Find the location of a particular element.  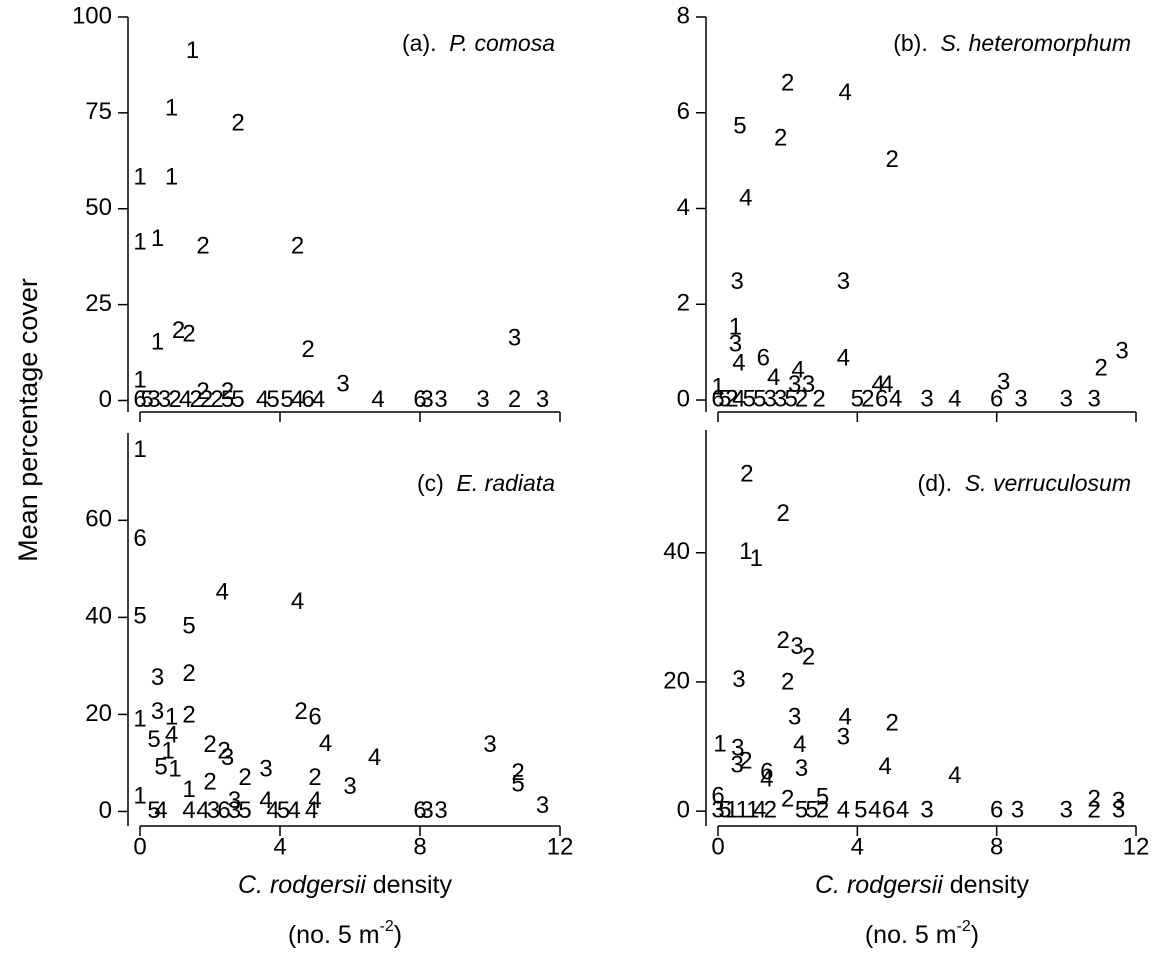

panel-label: (a). is located at coordinates (419, 43).